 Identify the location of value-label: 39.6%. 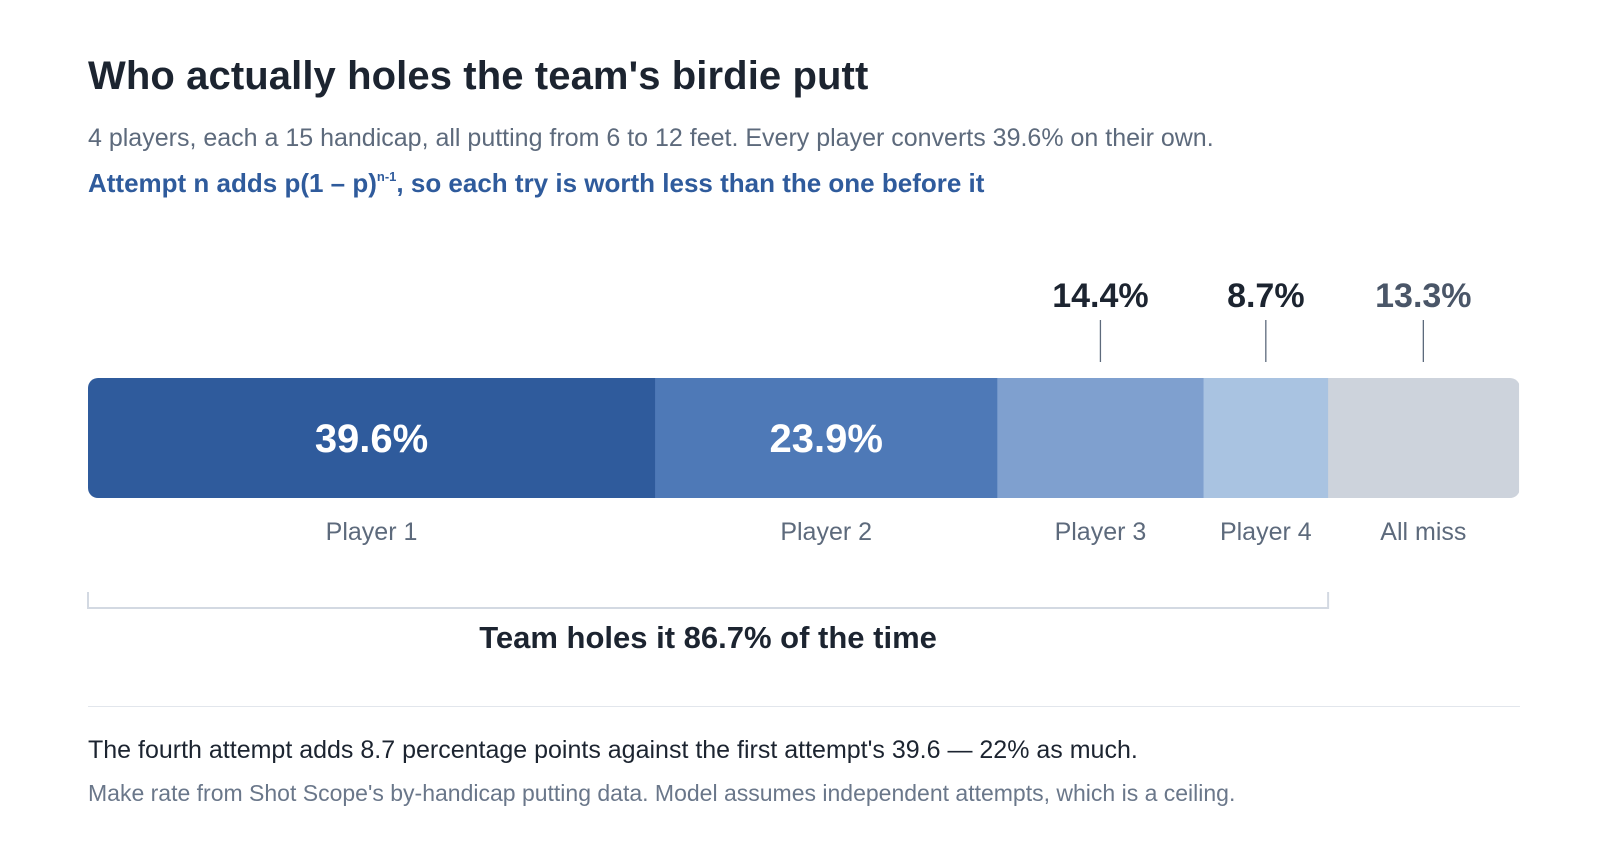
(371, 439).